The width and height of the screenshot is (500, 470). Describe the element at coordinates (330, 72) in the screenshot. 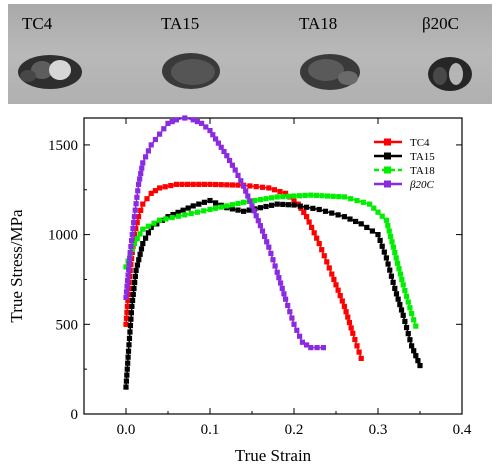

I see `specimen-ta18` at that location.